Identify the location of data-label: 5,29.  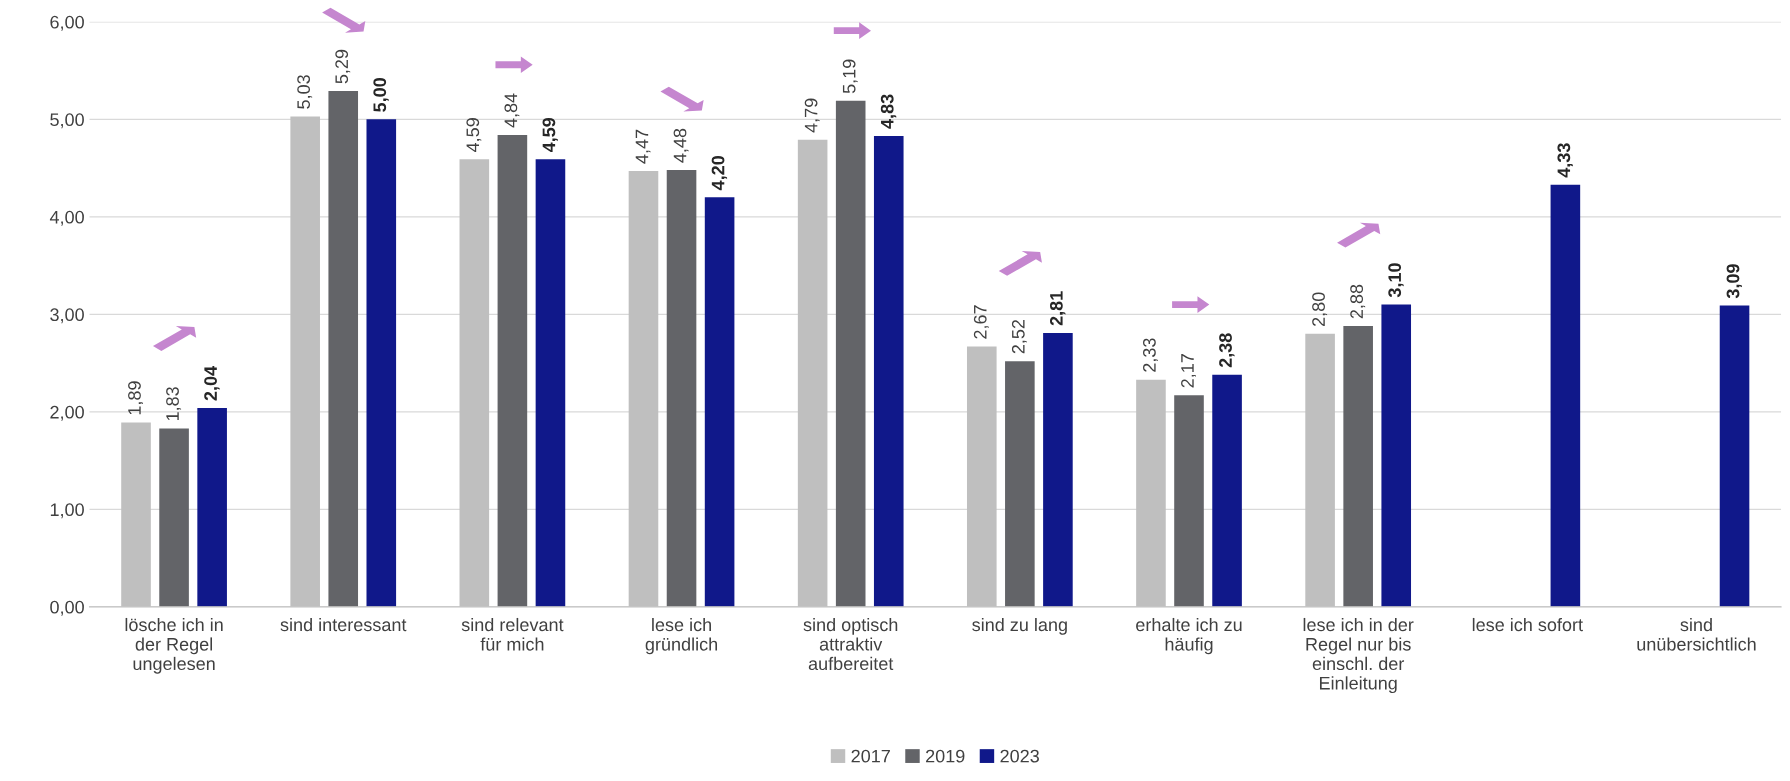
(343, 66).